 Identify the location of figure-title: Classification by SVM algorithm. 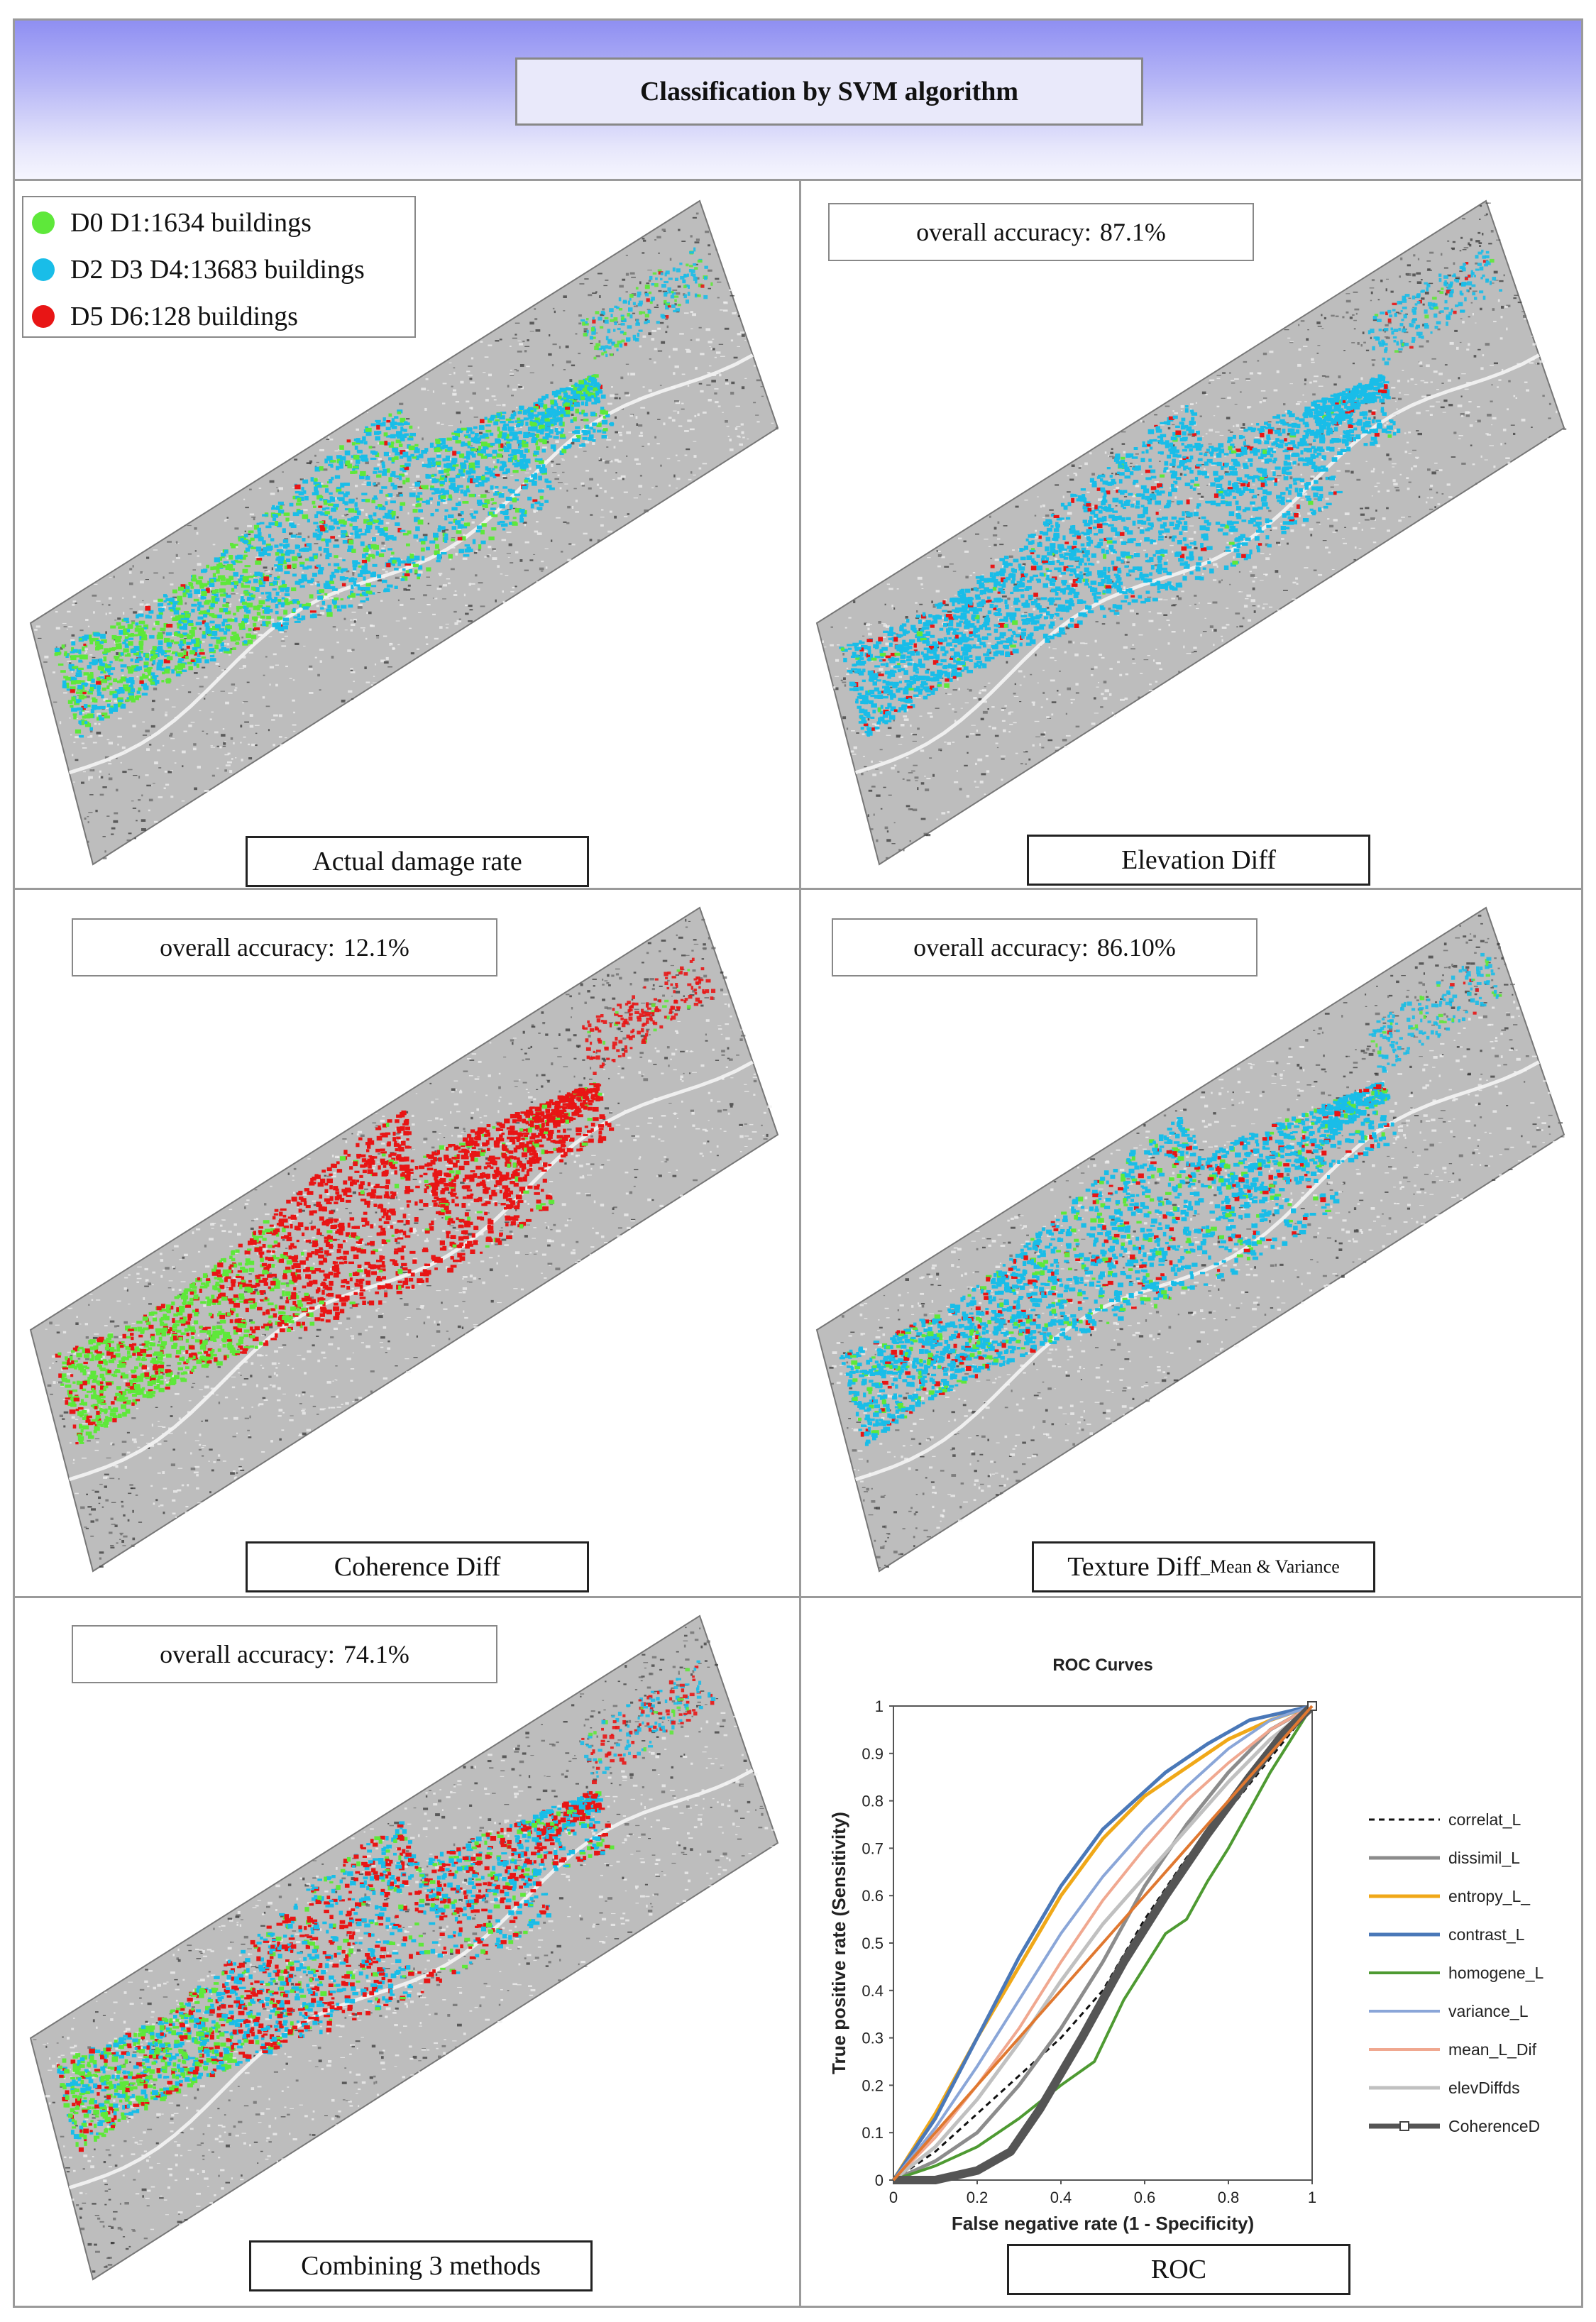
(829, 91).